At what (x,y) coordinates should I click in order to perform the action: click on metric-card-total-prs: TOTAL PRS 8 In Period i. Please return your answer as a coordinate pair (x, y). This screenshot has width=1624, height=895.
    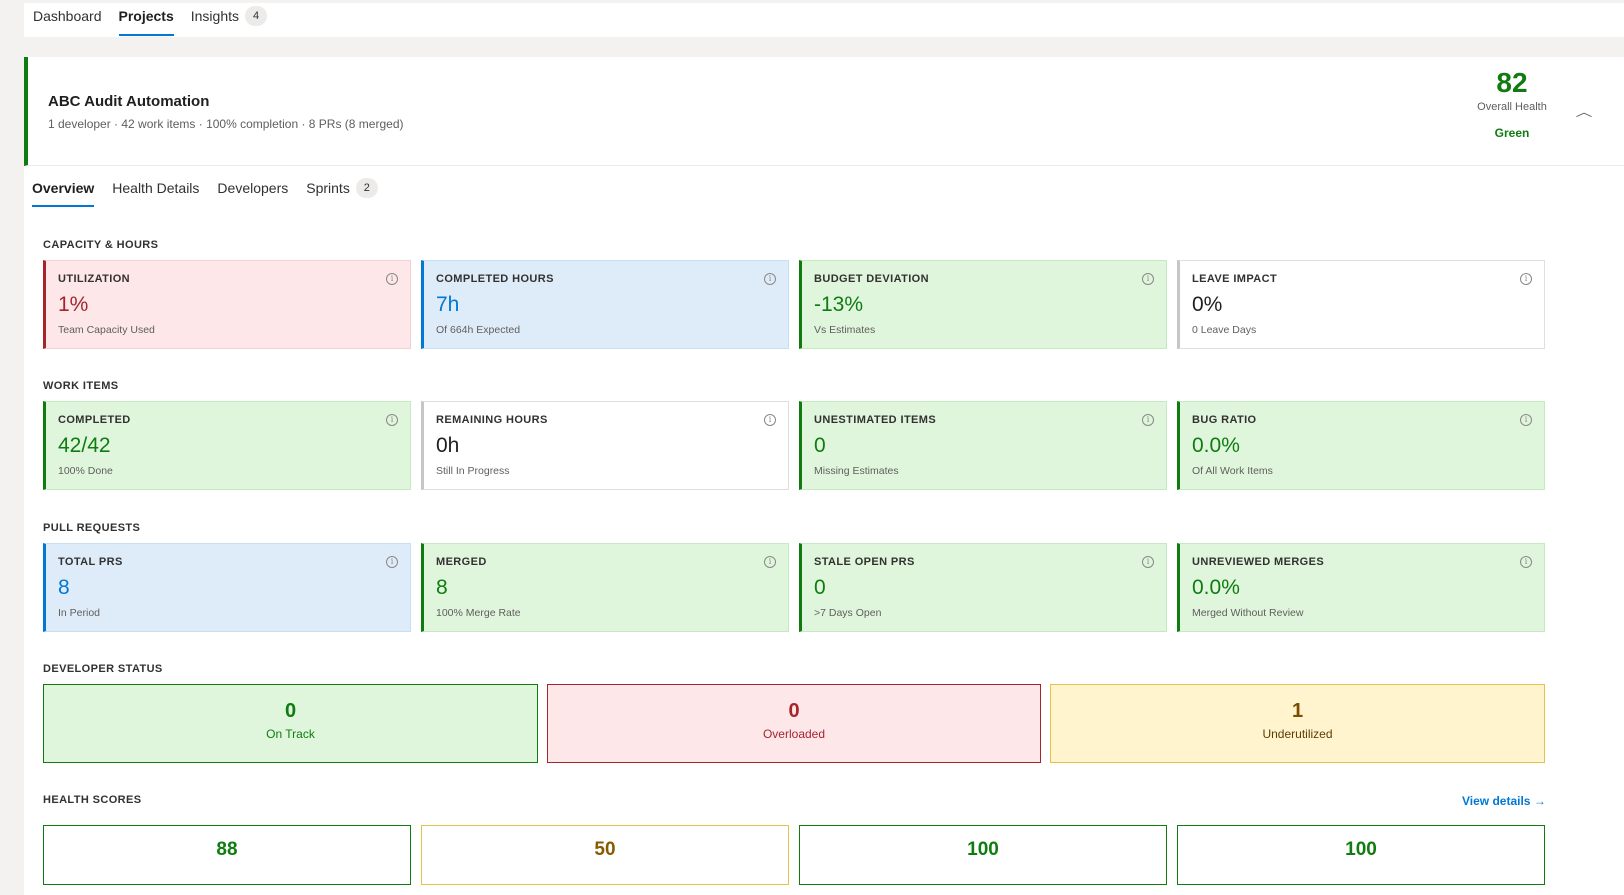
    Looking at the image, I should click on (227, 587).